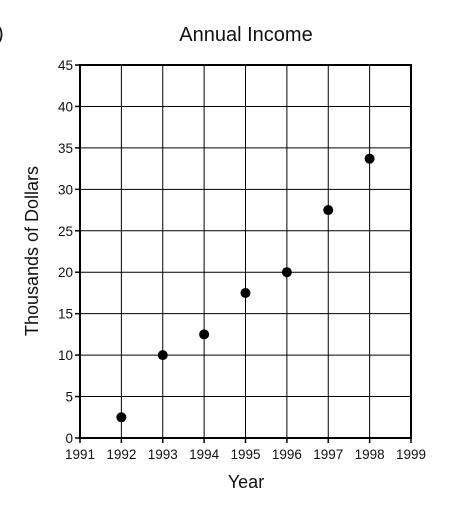 The image size is (458, 507). Describe the element at coordinates (121, 454) in the screenshot. I see `x-tick-label: 1992` at that location.